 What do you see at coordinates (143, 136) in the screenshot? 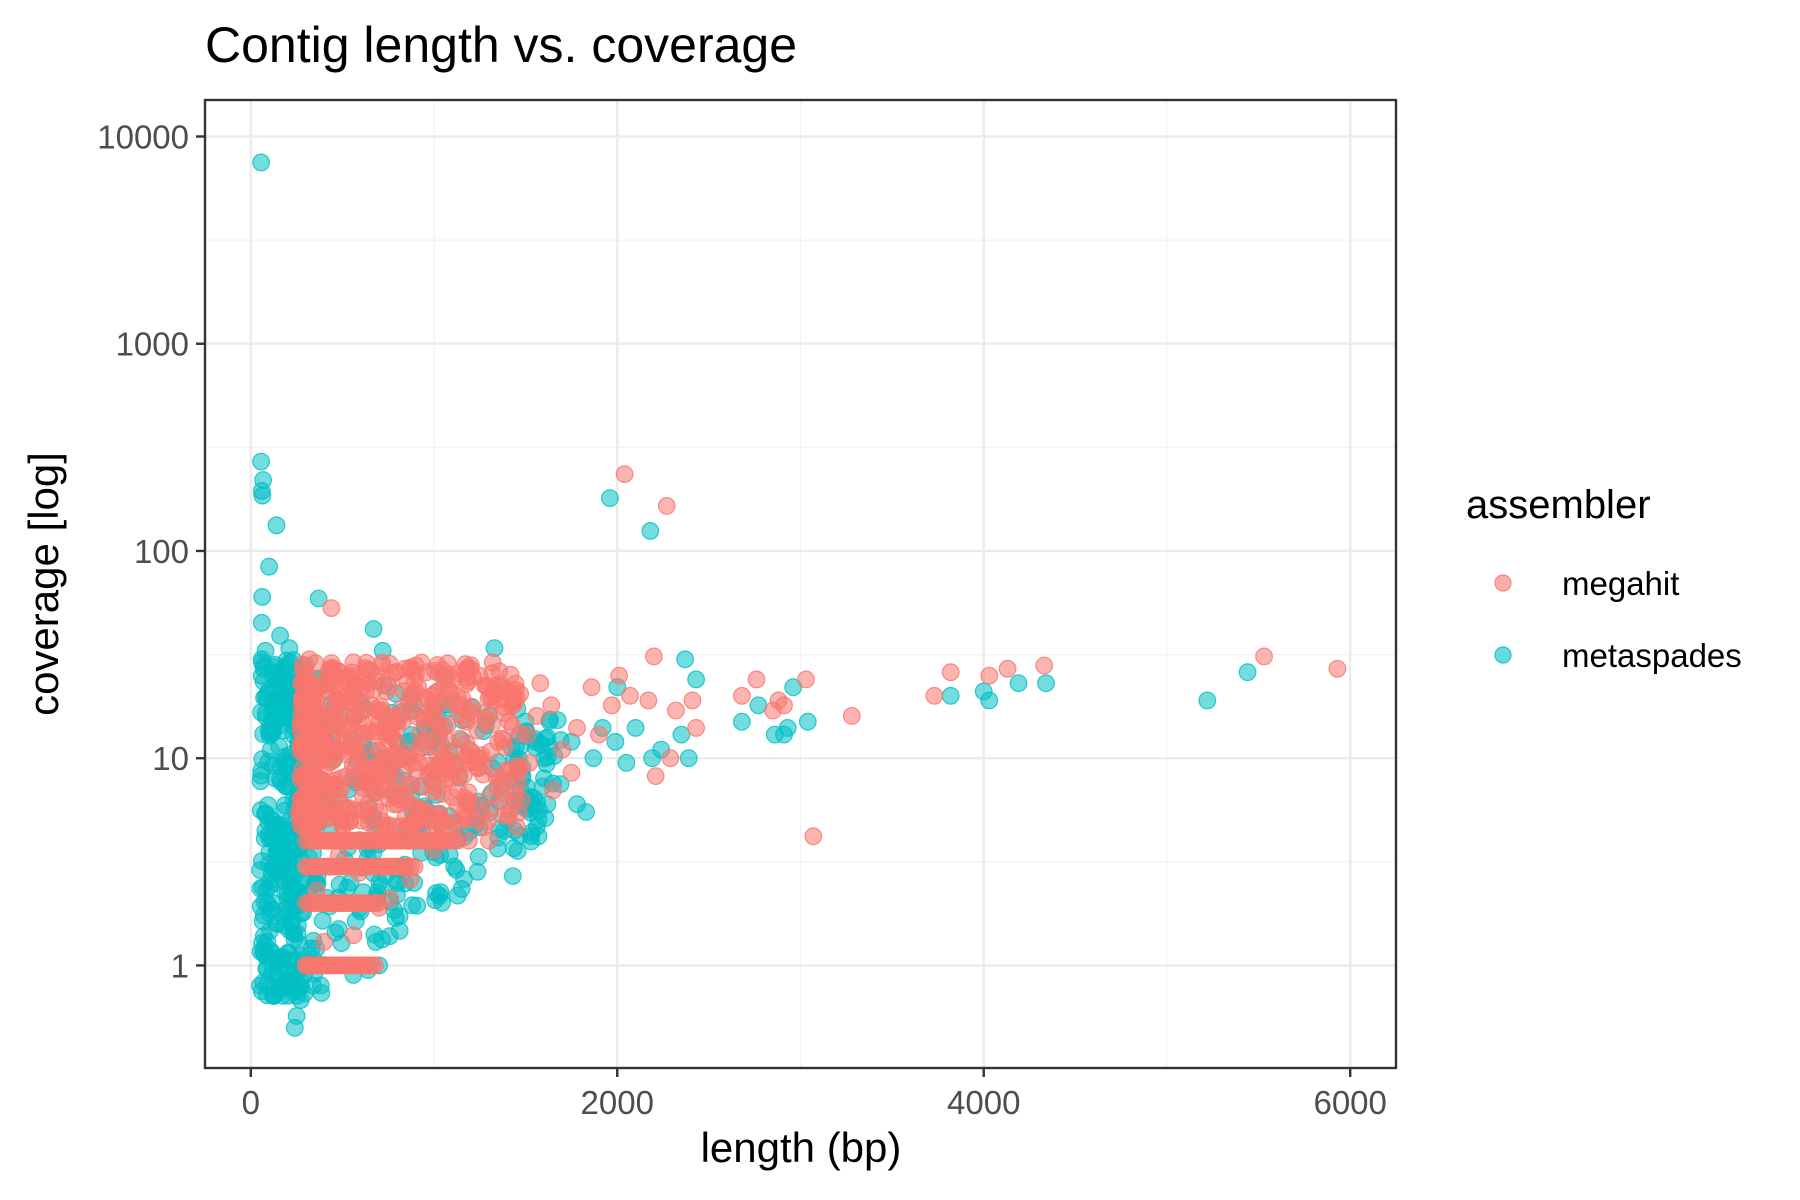
I see `y-tick-label: 10000` at bounding box center [143, 136].